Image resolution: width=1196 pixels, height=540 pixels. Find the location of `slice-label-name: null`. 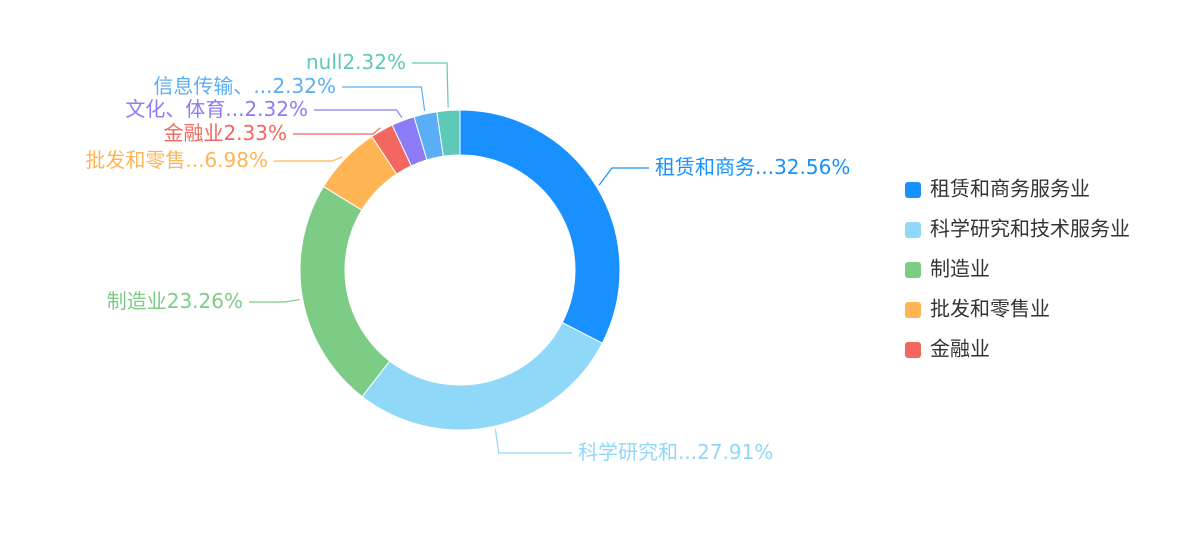

slice-label-name: null is located at coordinates (324, 62).